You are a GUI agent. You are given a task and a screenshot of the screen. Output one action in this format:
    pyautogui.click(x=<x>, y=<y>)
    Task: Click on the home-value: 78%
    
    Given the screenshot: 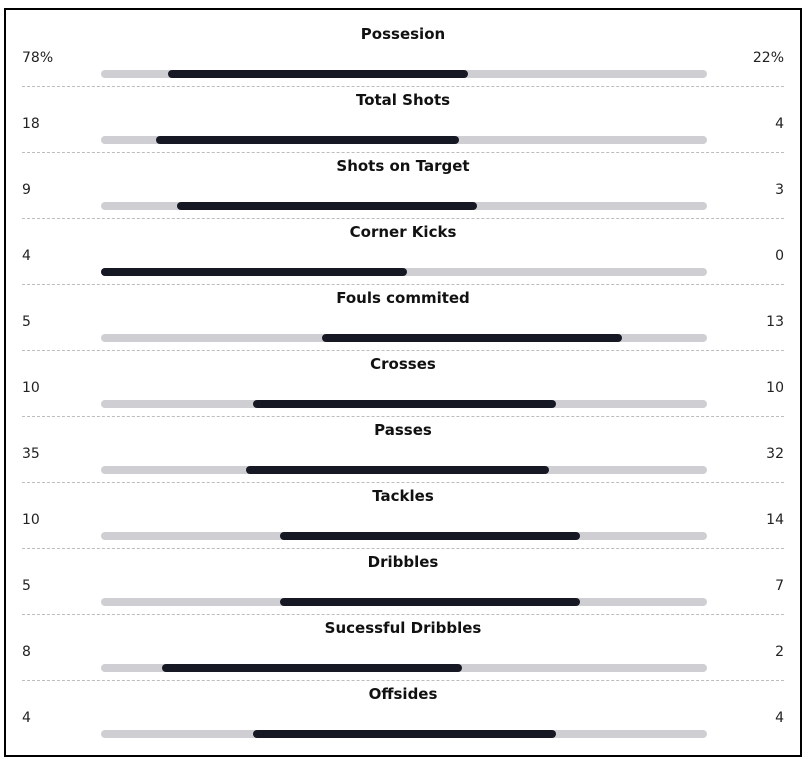 What is the action you would take?
    pyautogui.click(x=38, y=58)
    